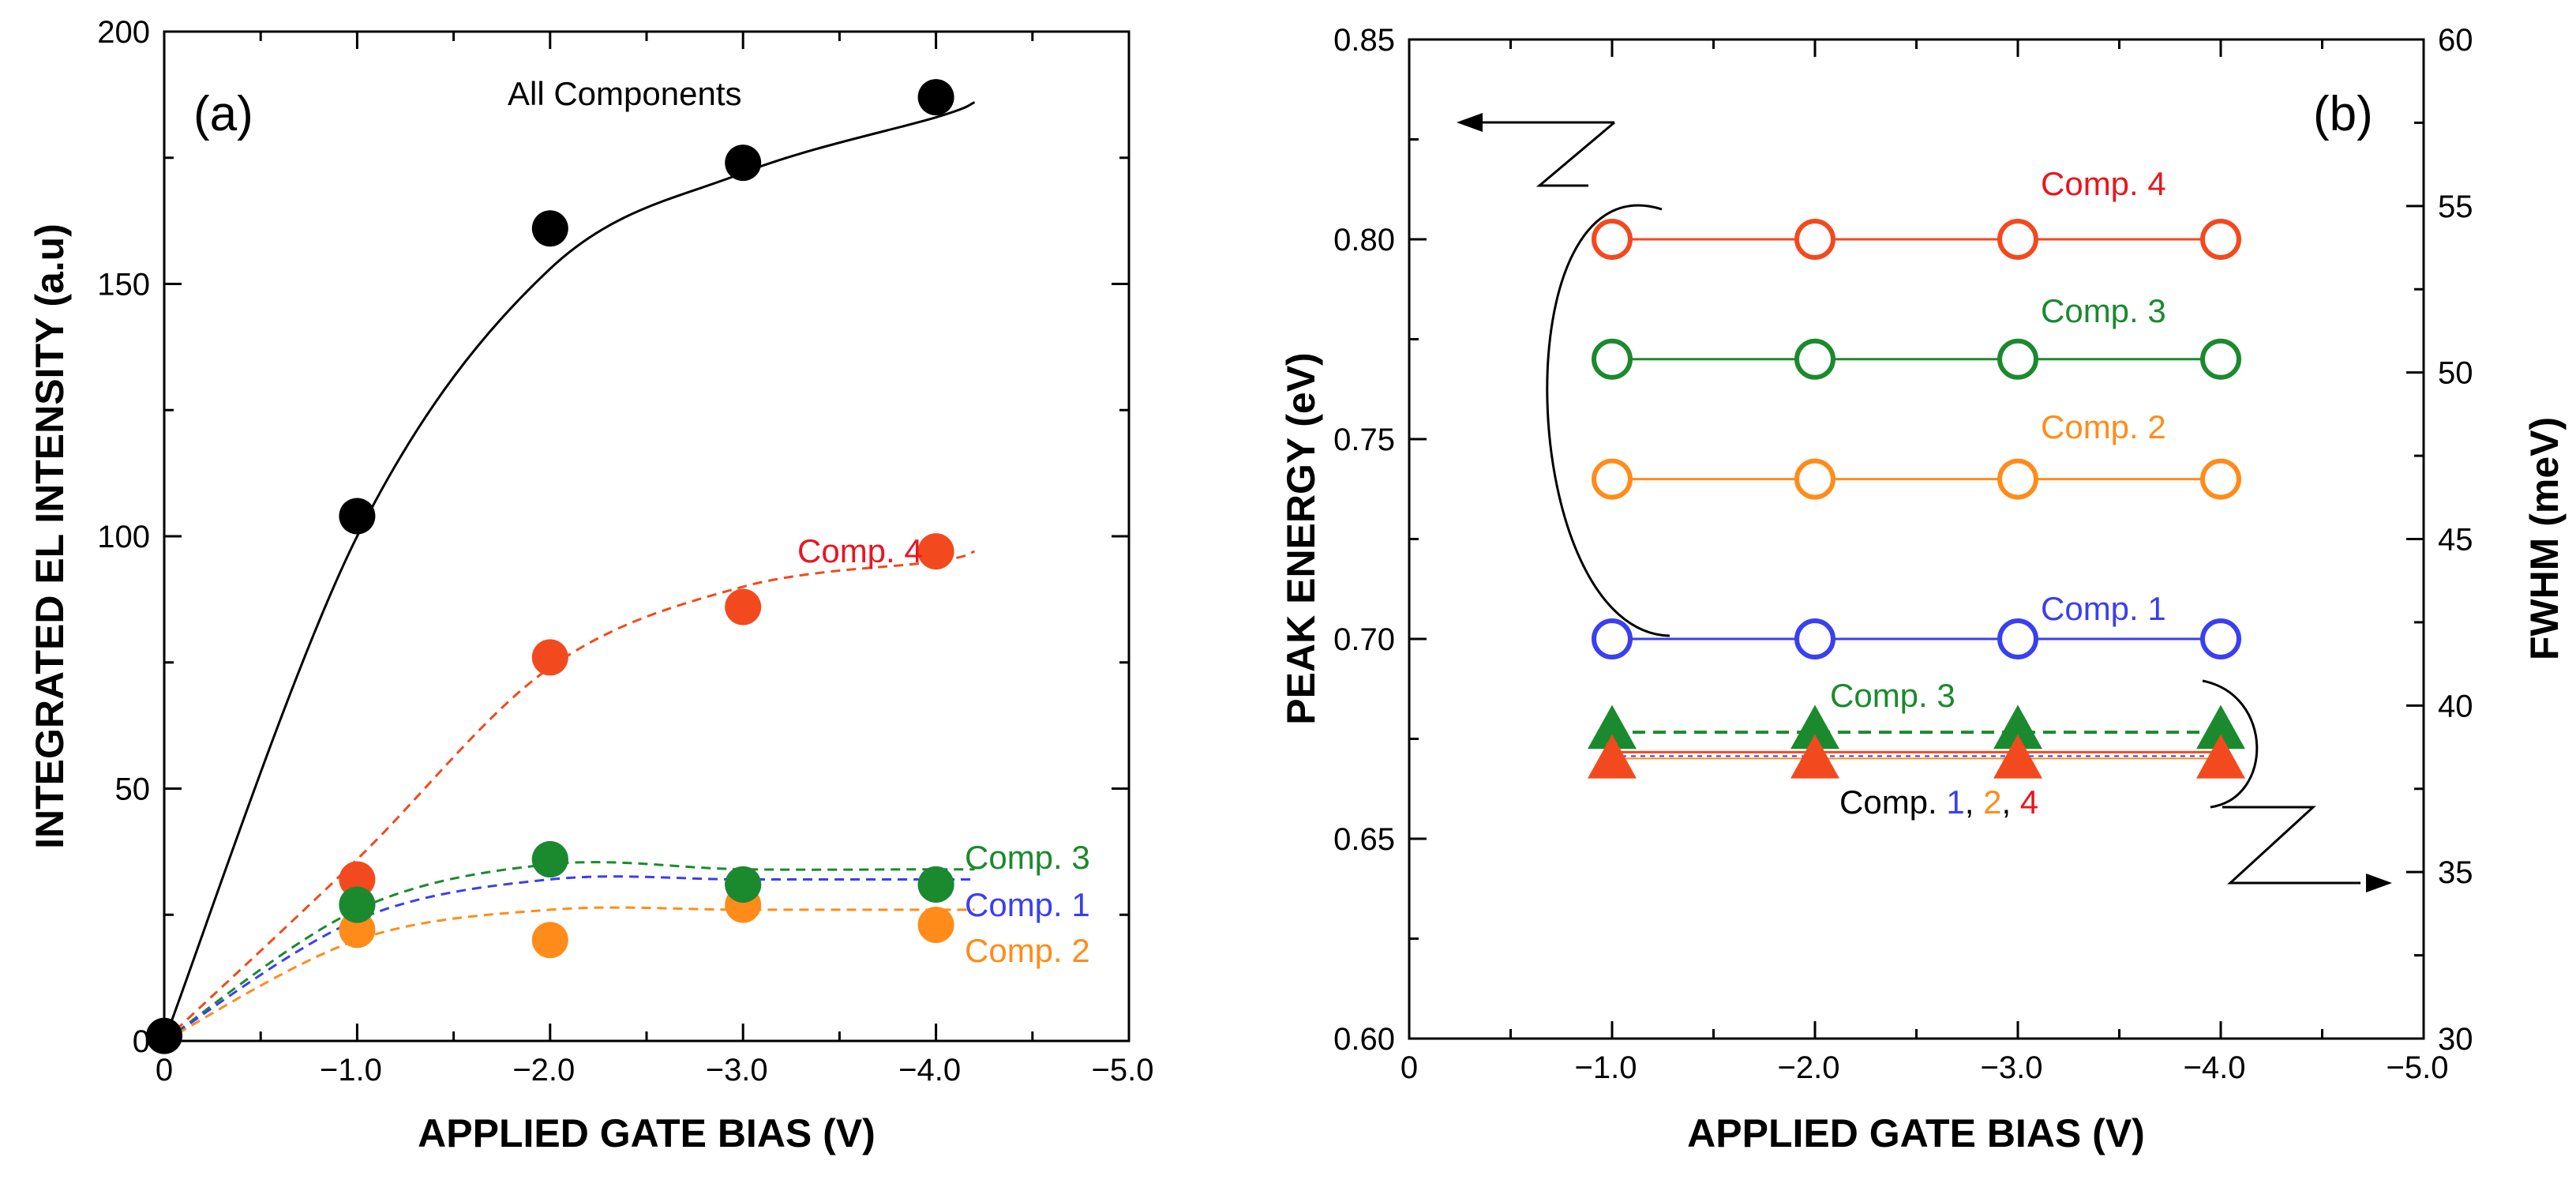  I want to click on comp2-peak-label: Comp. 2, so click(2103, 426).